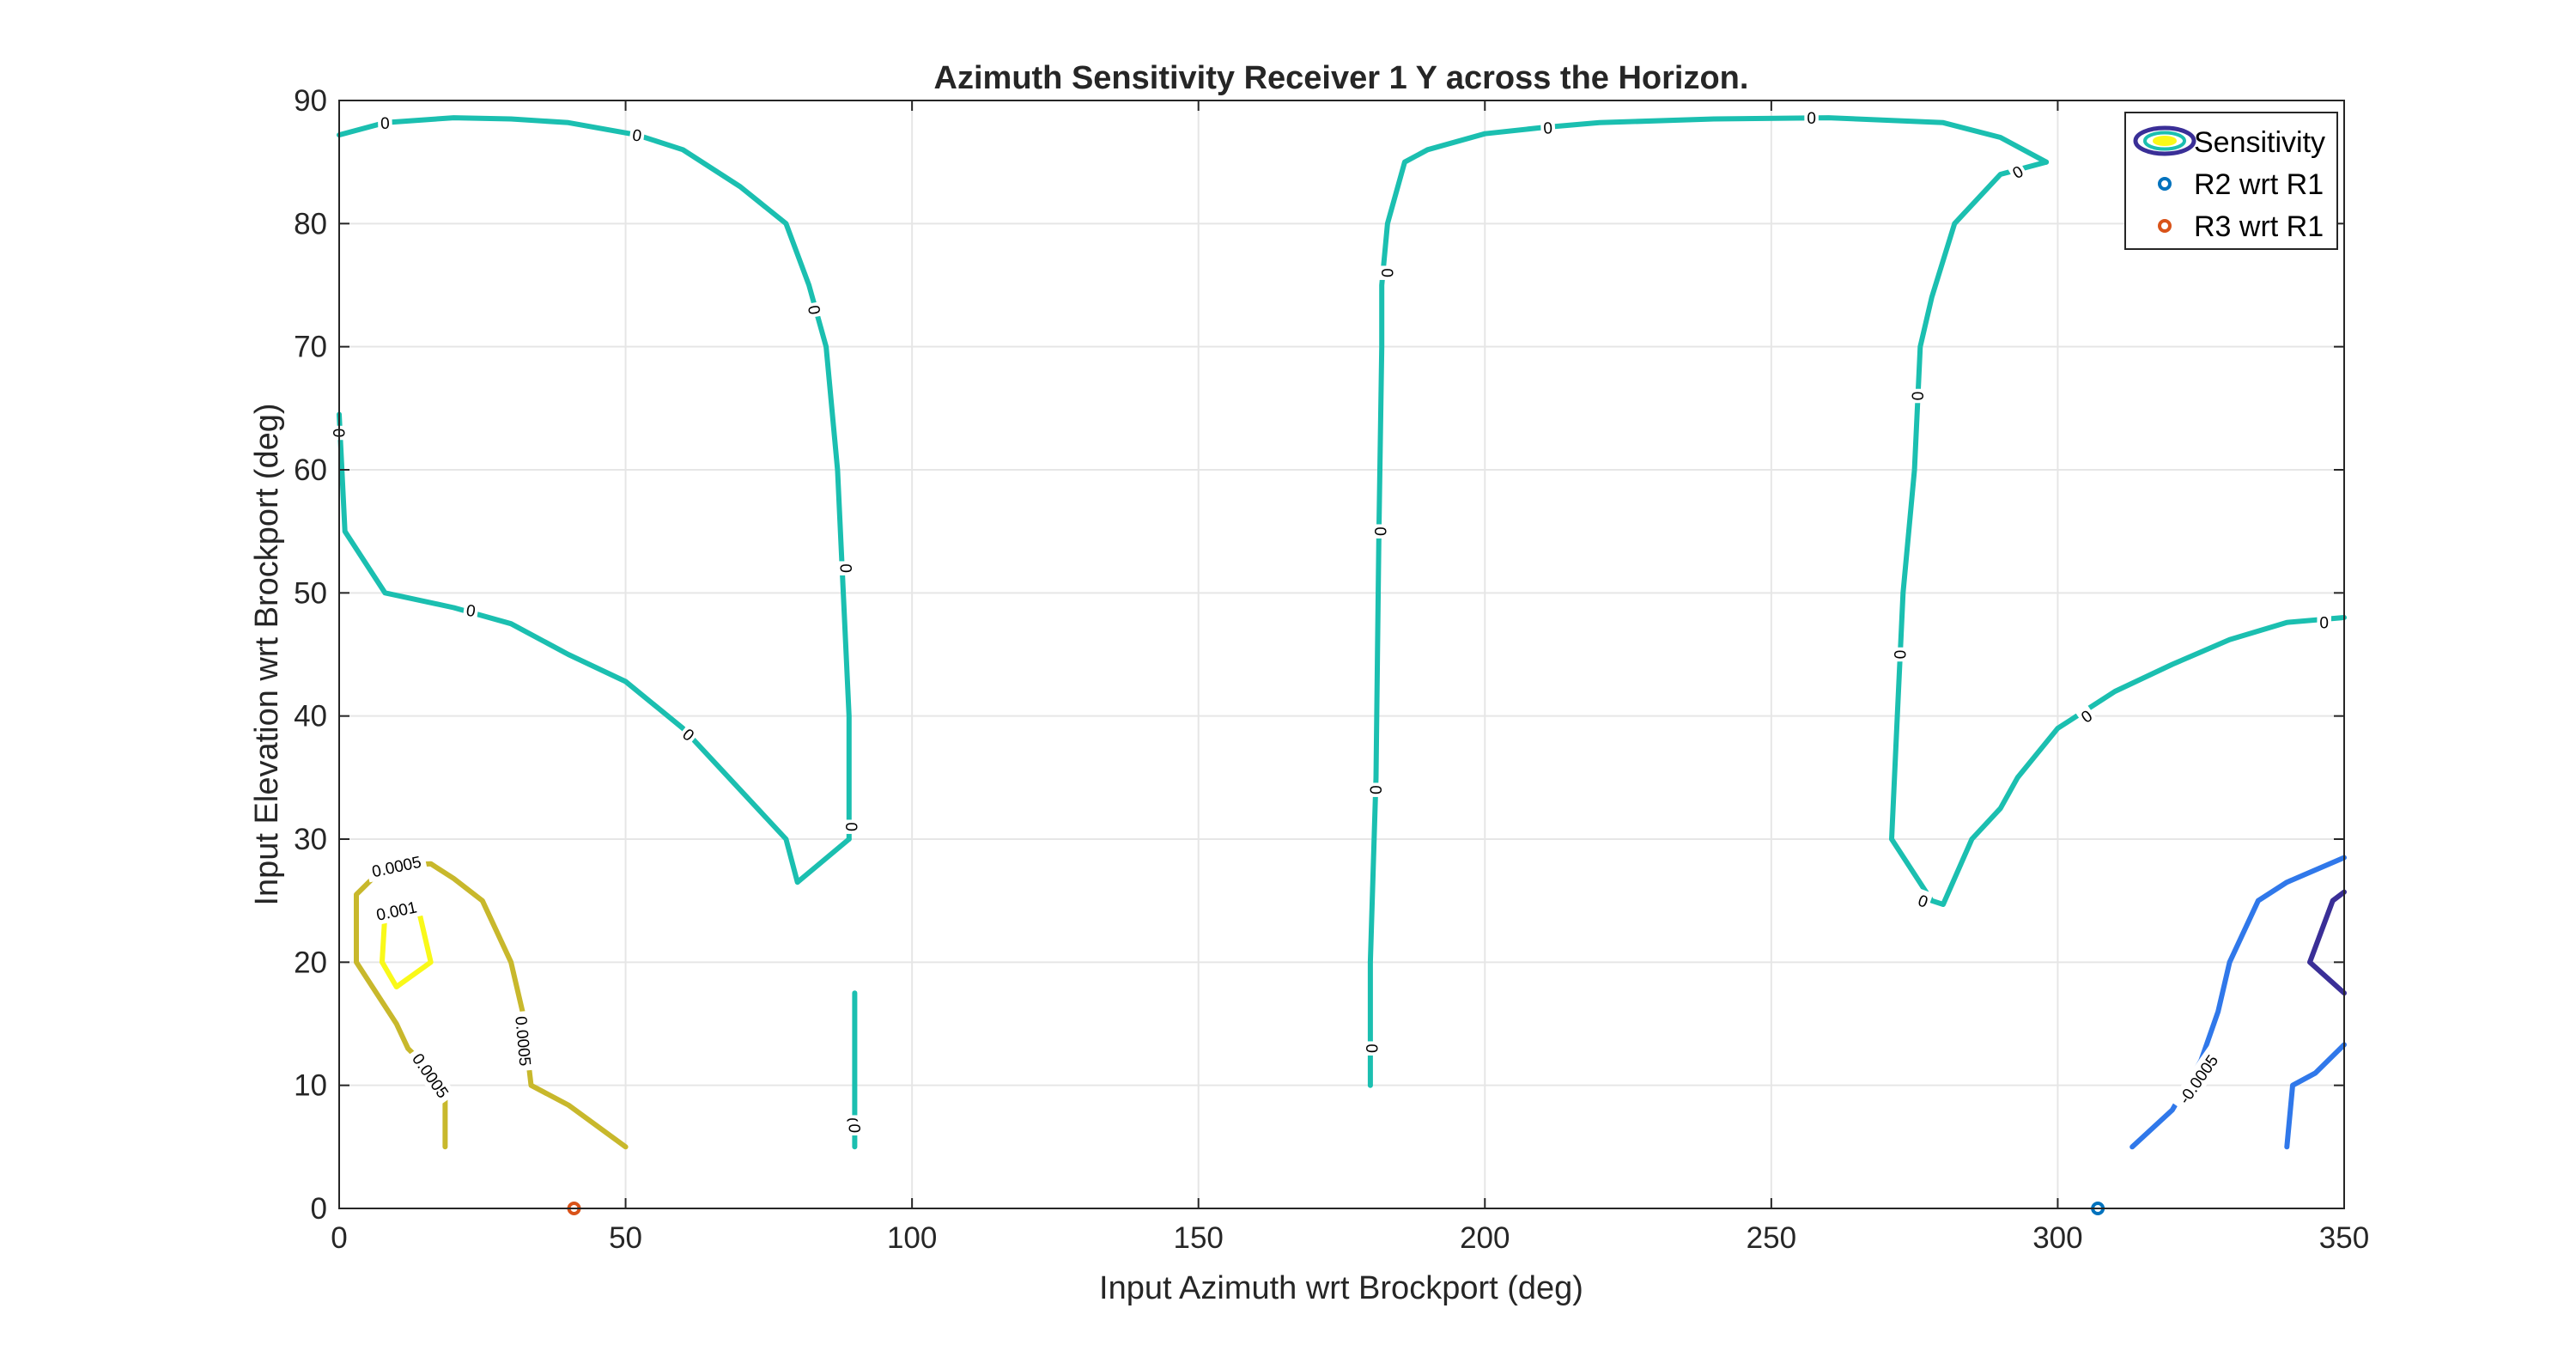 This screenshot has height=1351, width=2576. I want to click on x-tick-label: 250, so click(1771, 1238).